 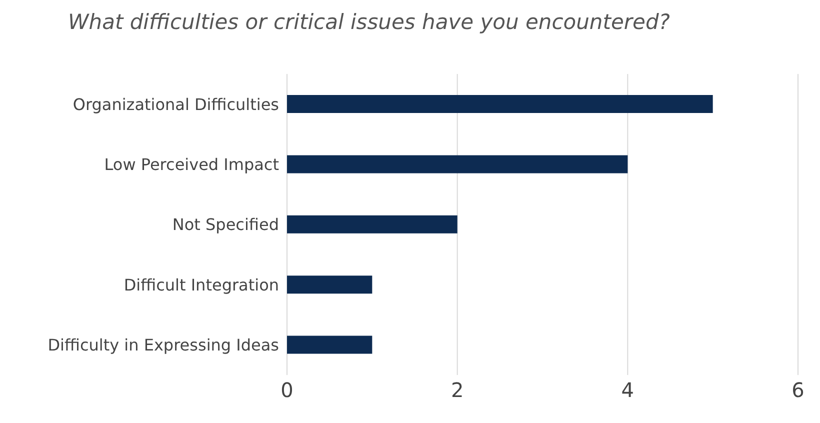 I want to click on y-tick-label: Difficult Integration, so click(x=201, y=284).